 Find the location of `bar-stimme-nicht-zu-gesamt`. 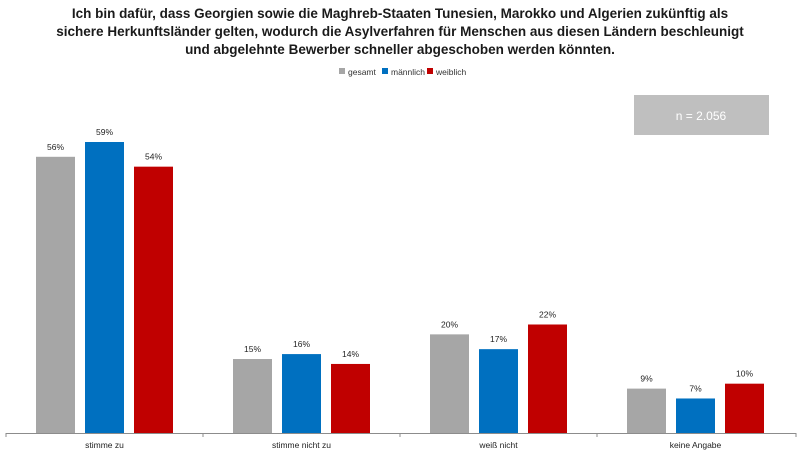

bar-stimme-nicht-zu-gesamt is located at coordinates (252, 396).